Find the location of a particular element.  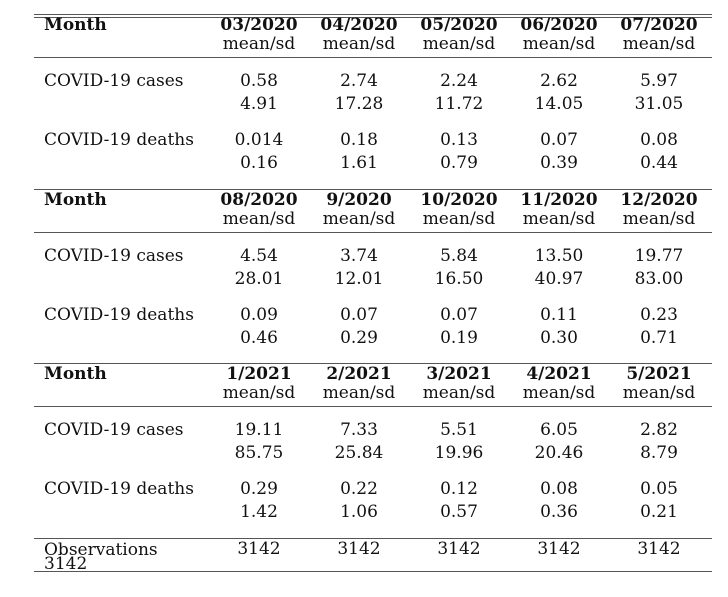

observations-top-rule is located at coordinates (373, 538).